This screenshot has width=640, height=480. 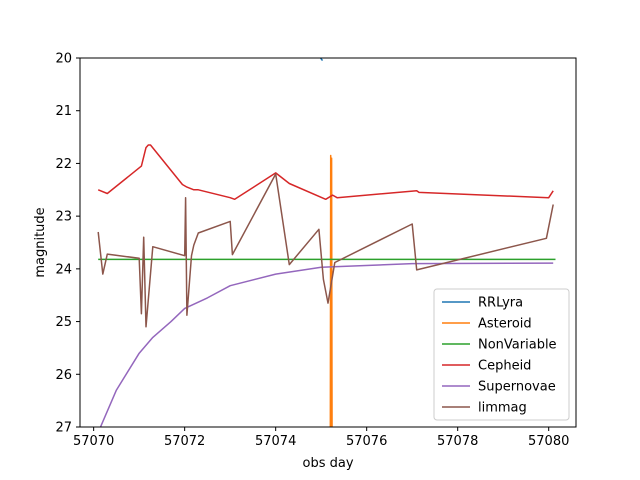 I want to click on x-tick-label: 57074, so click(x=275, y=441).